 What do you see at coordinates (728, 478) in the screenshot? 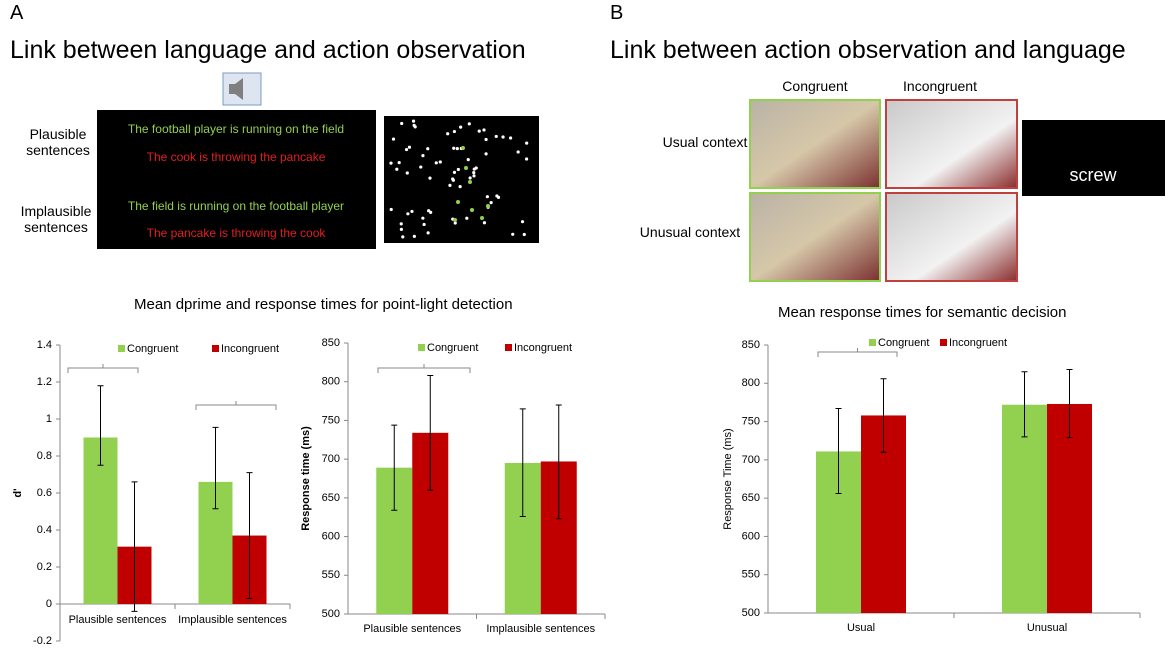
I see `y-axis-label: Response Time (ms)` at bounding box center [728, 478].